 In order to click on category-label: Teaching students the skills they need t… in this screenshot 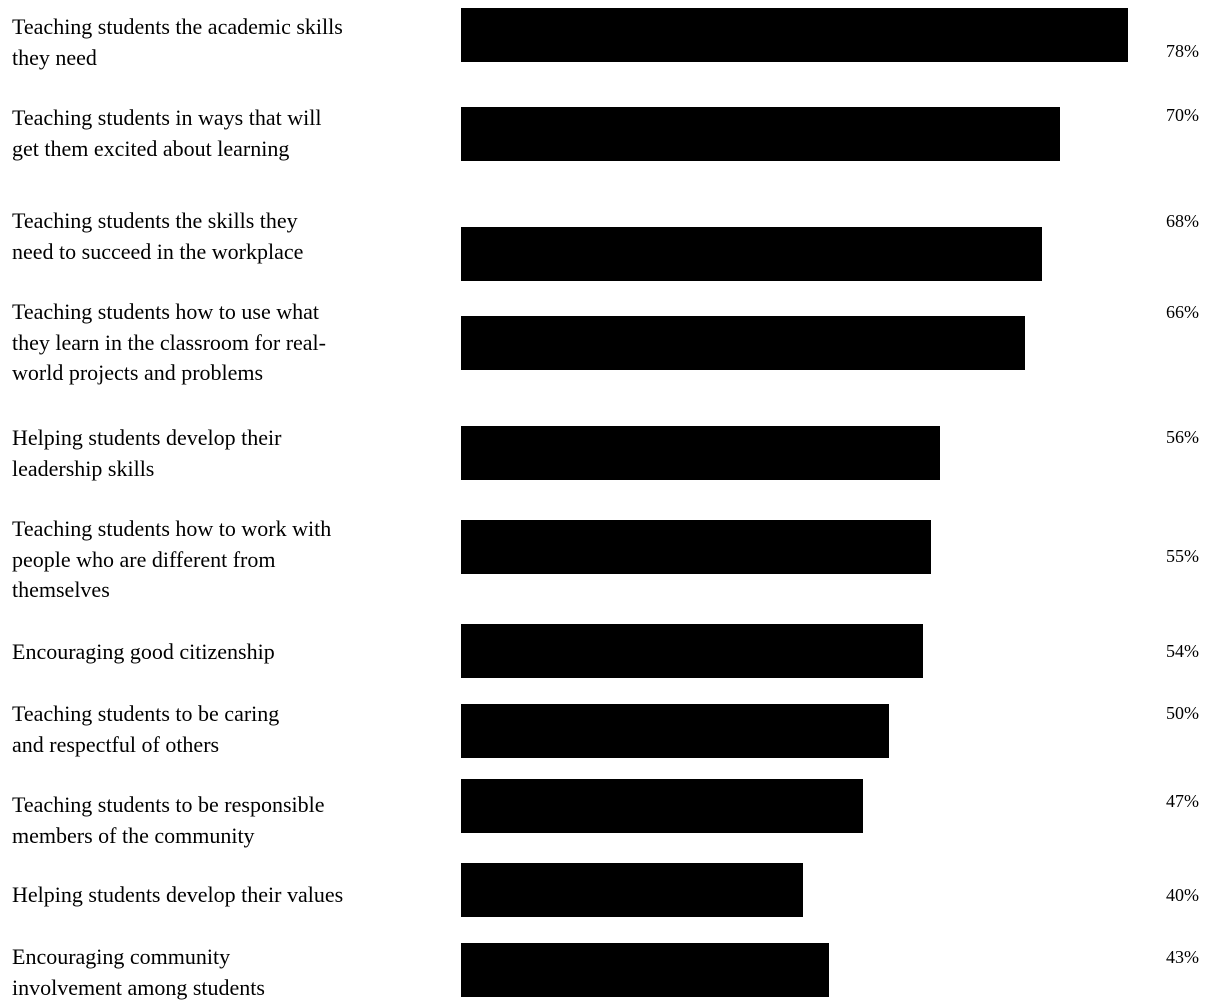, I will do `click(158, 236)`.